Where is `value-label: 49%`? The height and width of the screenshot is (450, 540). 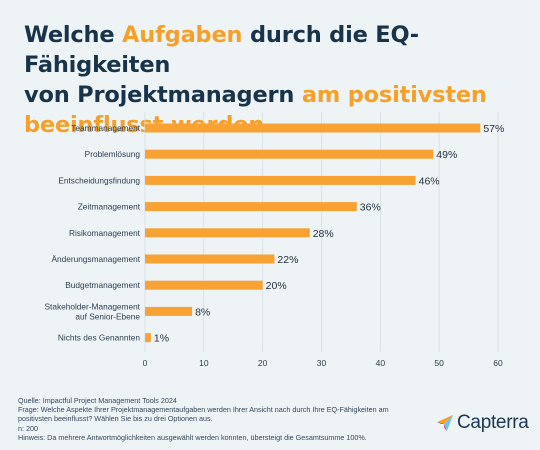
value-label: 49% is located at coordinates (446, 155).